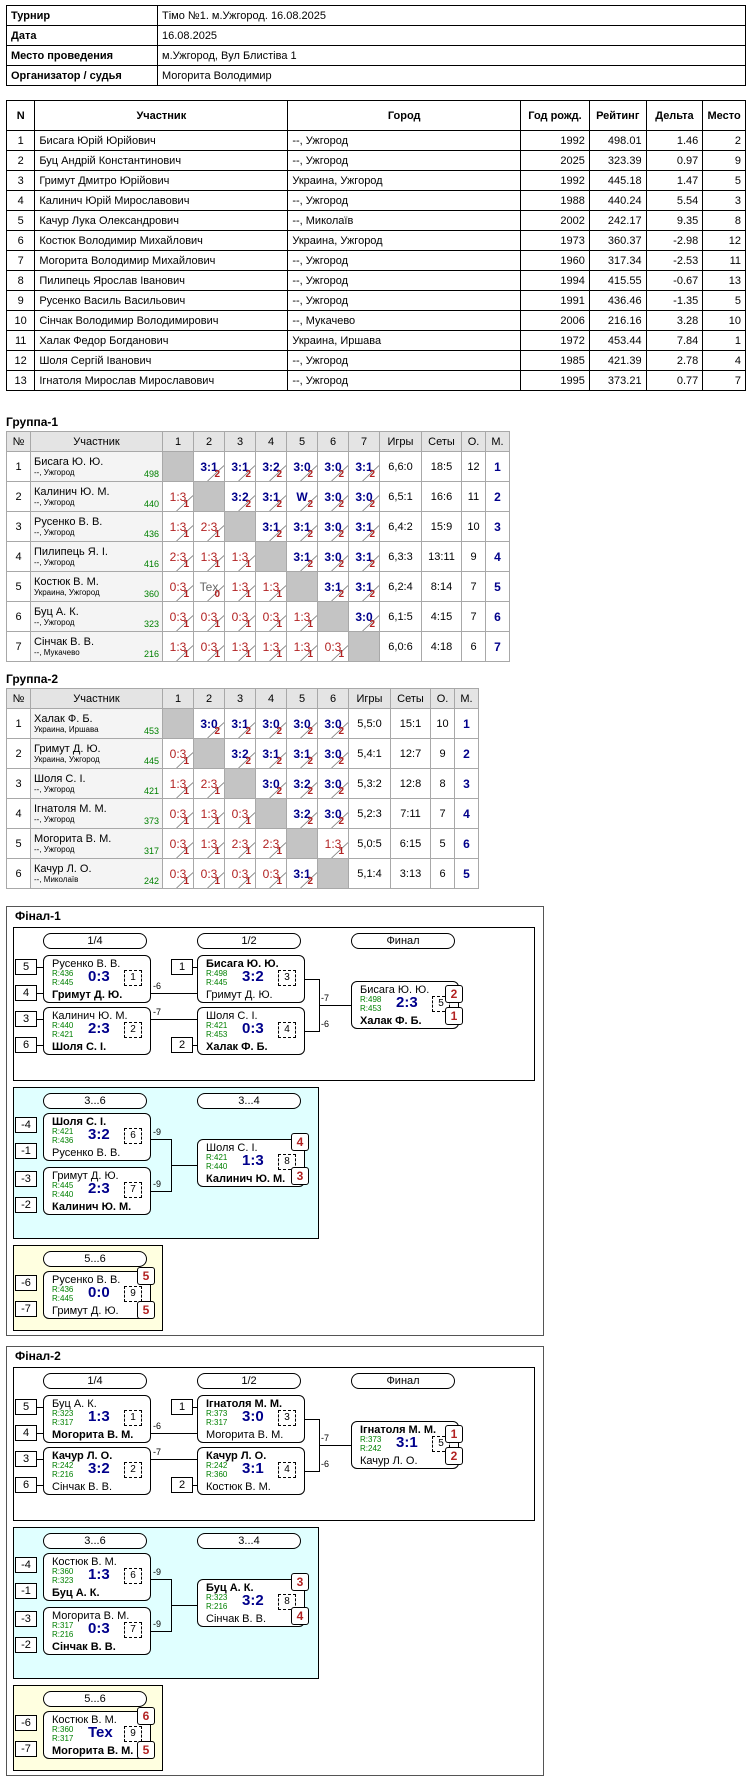 The image size is (750, 1778). What do you see at coordinates (242, 698) in the screenshot?
I see `group-header-row: № Участник 1 2 3 4 5 6 Игры Сеты О. М.` at bounding box center [242, 698].